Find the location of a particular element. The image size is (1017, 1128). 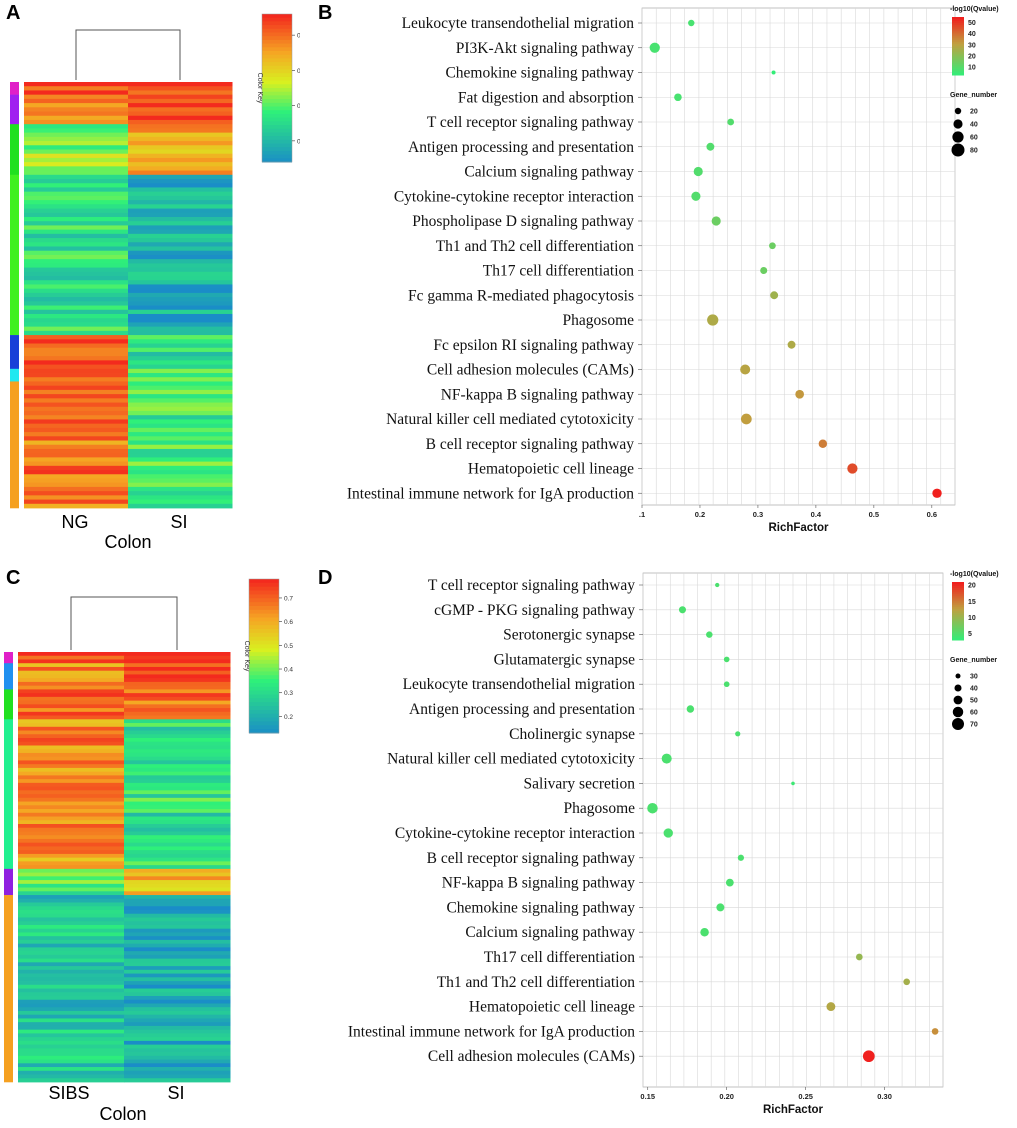

heatmap-c-xlabel: Colon is located at coordinates (123, 1114).